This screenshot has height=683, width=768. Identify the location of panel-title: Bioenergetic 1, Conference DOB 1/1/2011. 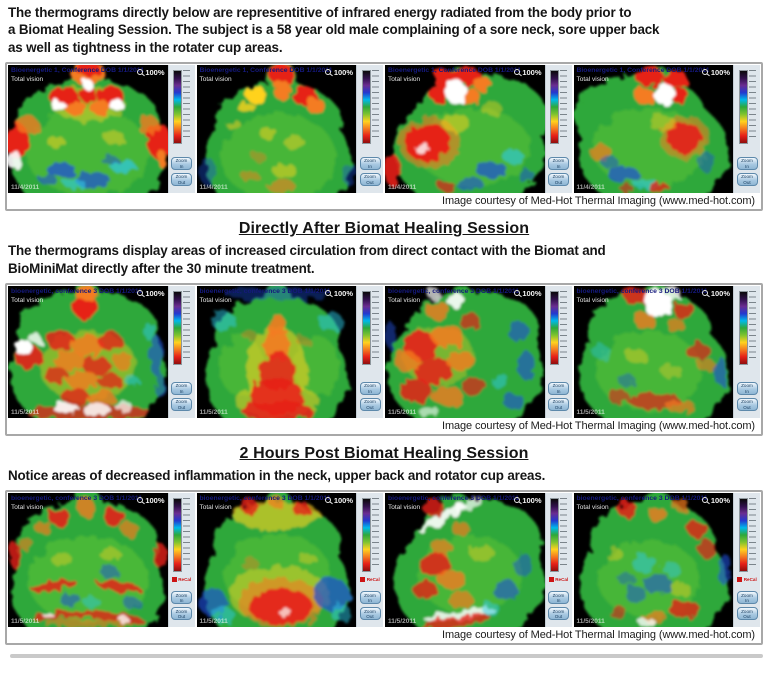
(266, 71).